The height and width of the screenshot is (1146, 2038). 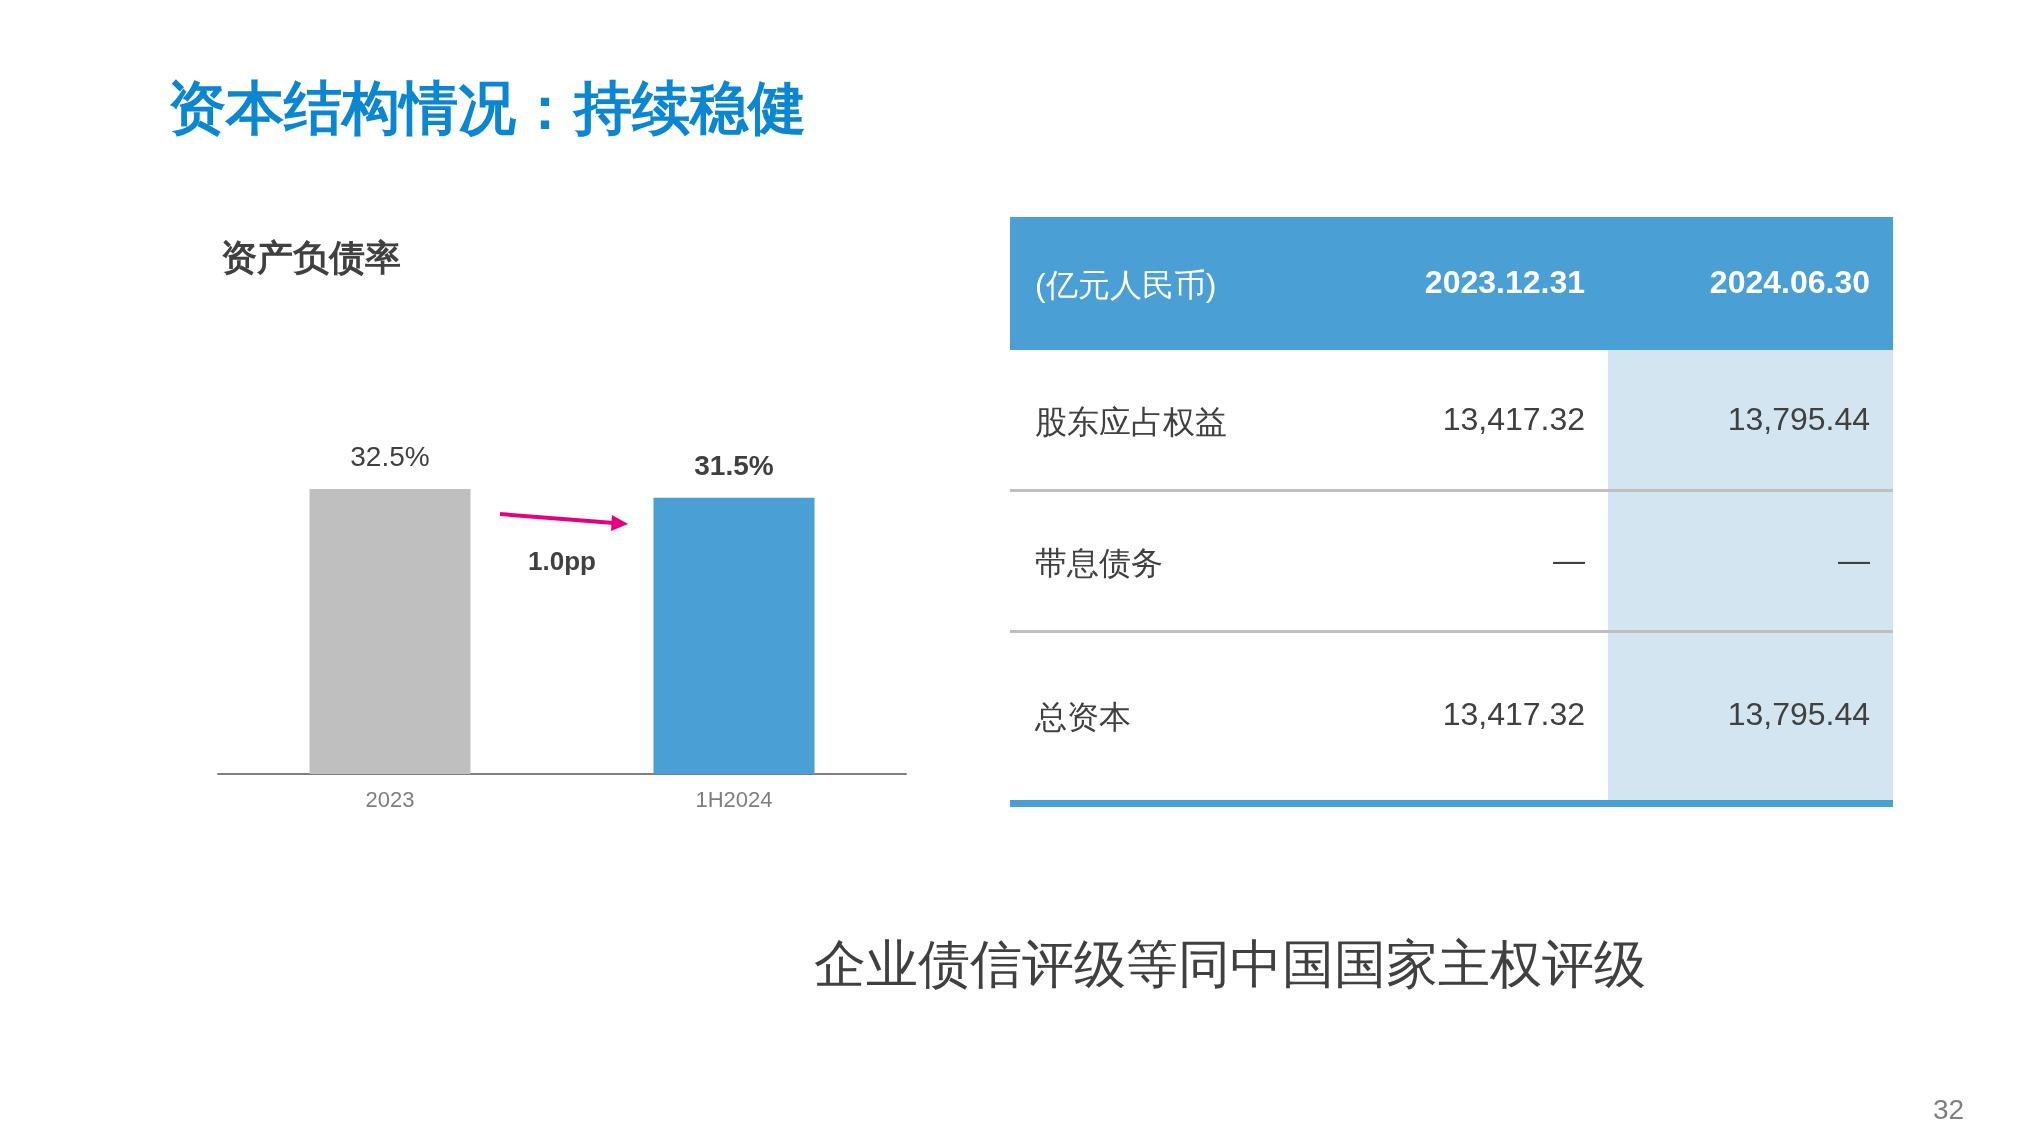 I want to click on text: 2023.12.31, so click(x=1504, y=282).